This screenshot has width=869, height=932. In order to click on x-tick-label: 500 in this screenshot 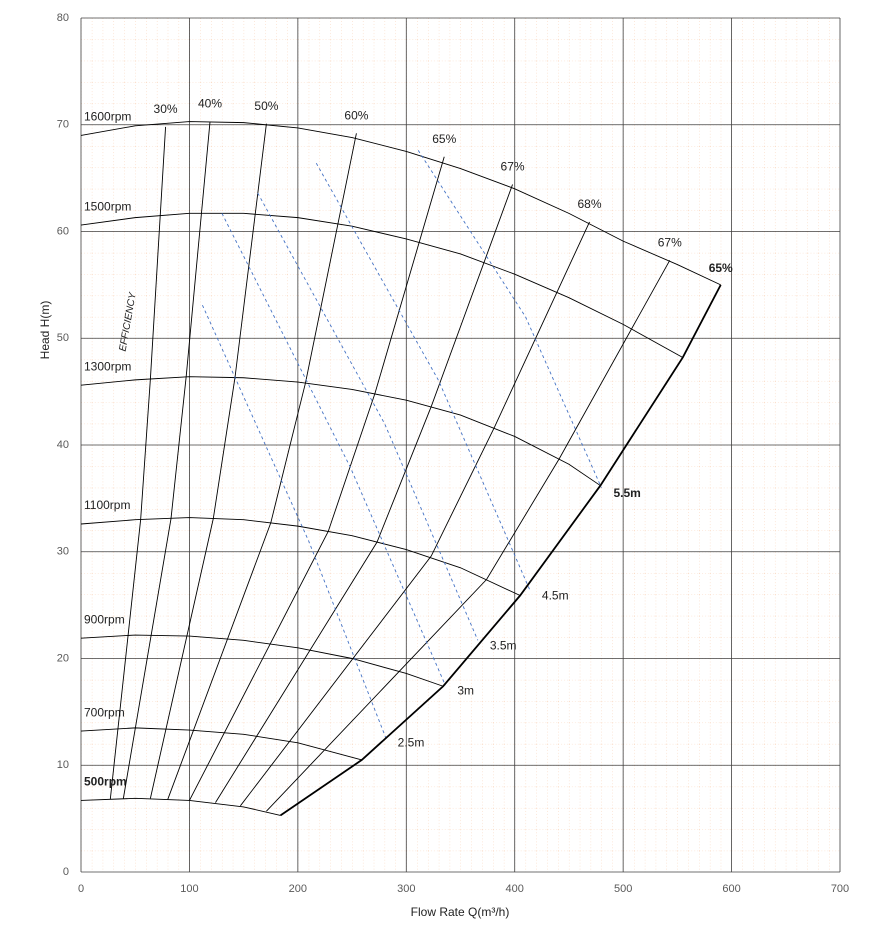, I will do `click(623, 889)`.